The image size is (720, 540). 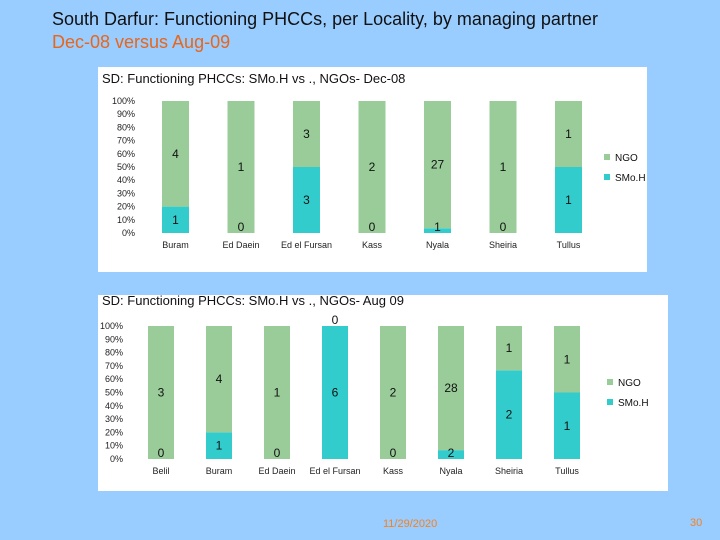 What do you see at coordinates (126, 114) in the screenshot?
I see `y-tick-label-dec08: 90%` at bounding box center [126, 114].